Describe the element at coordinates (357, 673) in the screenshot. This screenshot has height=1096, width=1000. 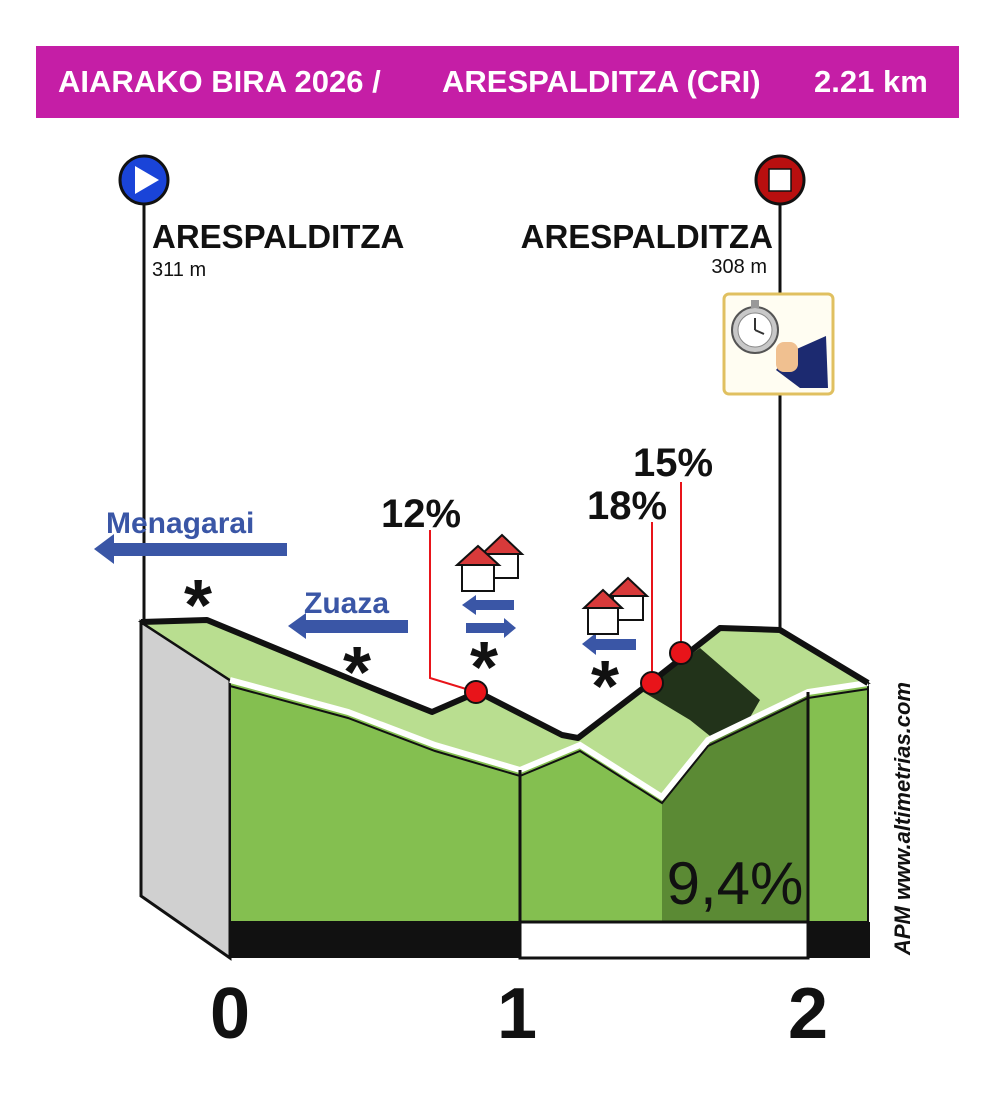
I see `poi-asterisk-2: *` at that location.